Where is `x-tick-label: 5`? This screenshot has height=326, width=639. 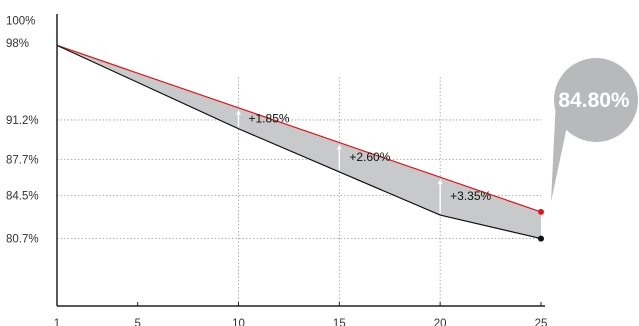
x-tick-label: 5 is located at coordinates (137, 322).